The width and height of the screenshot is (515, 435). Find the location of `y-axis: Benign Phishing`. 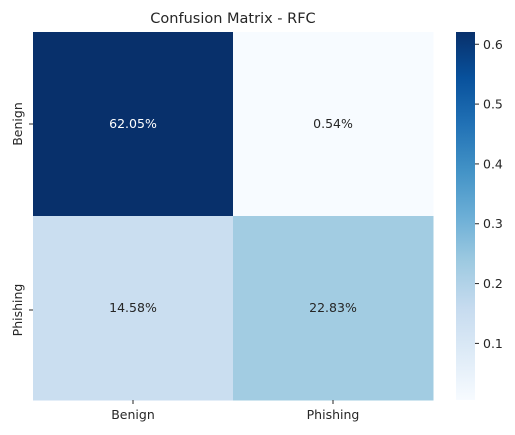

y-axis: Benign Phishing is located at coordinates (21, 219).